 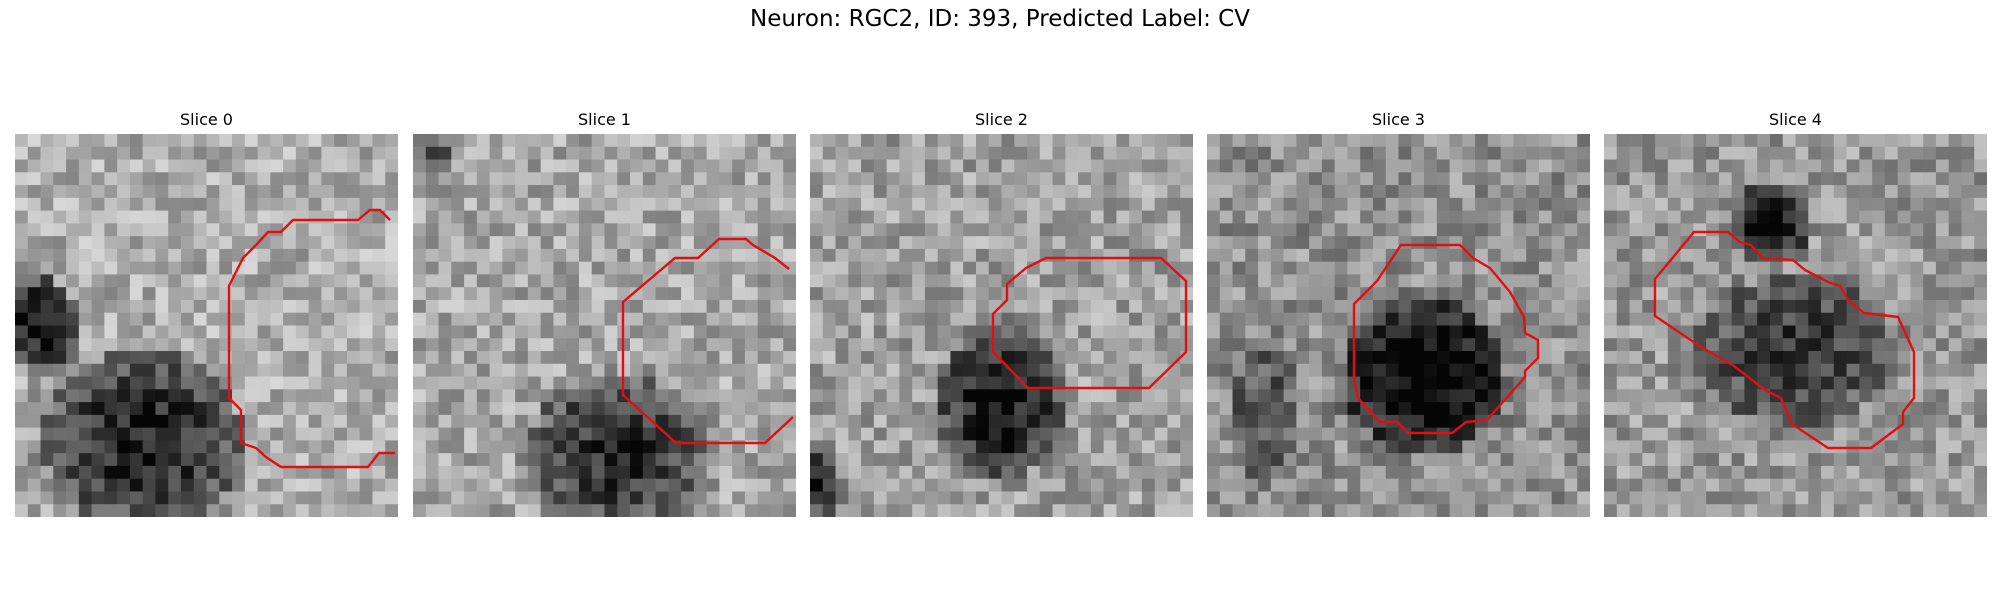 What do you see at coordinates (311, 338) in the screenshot?
I see `segmentation-contour` at bounding box center [311, 338].